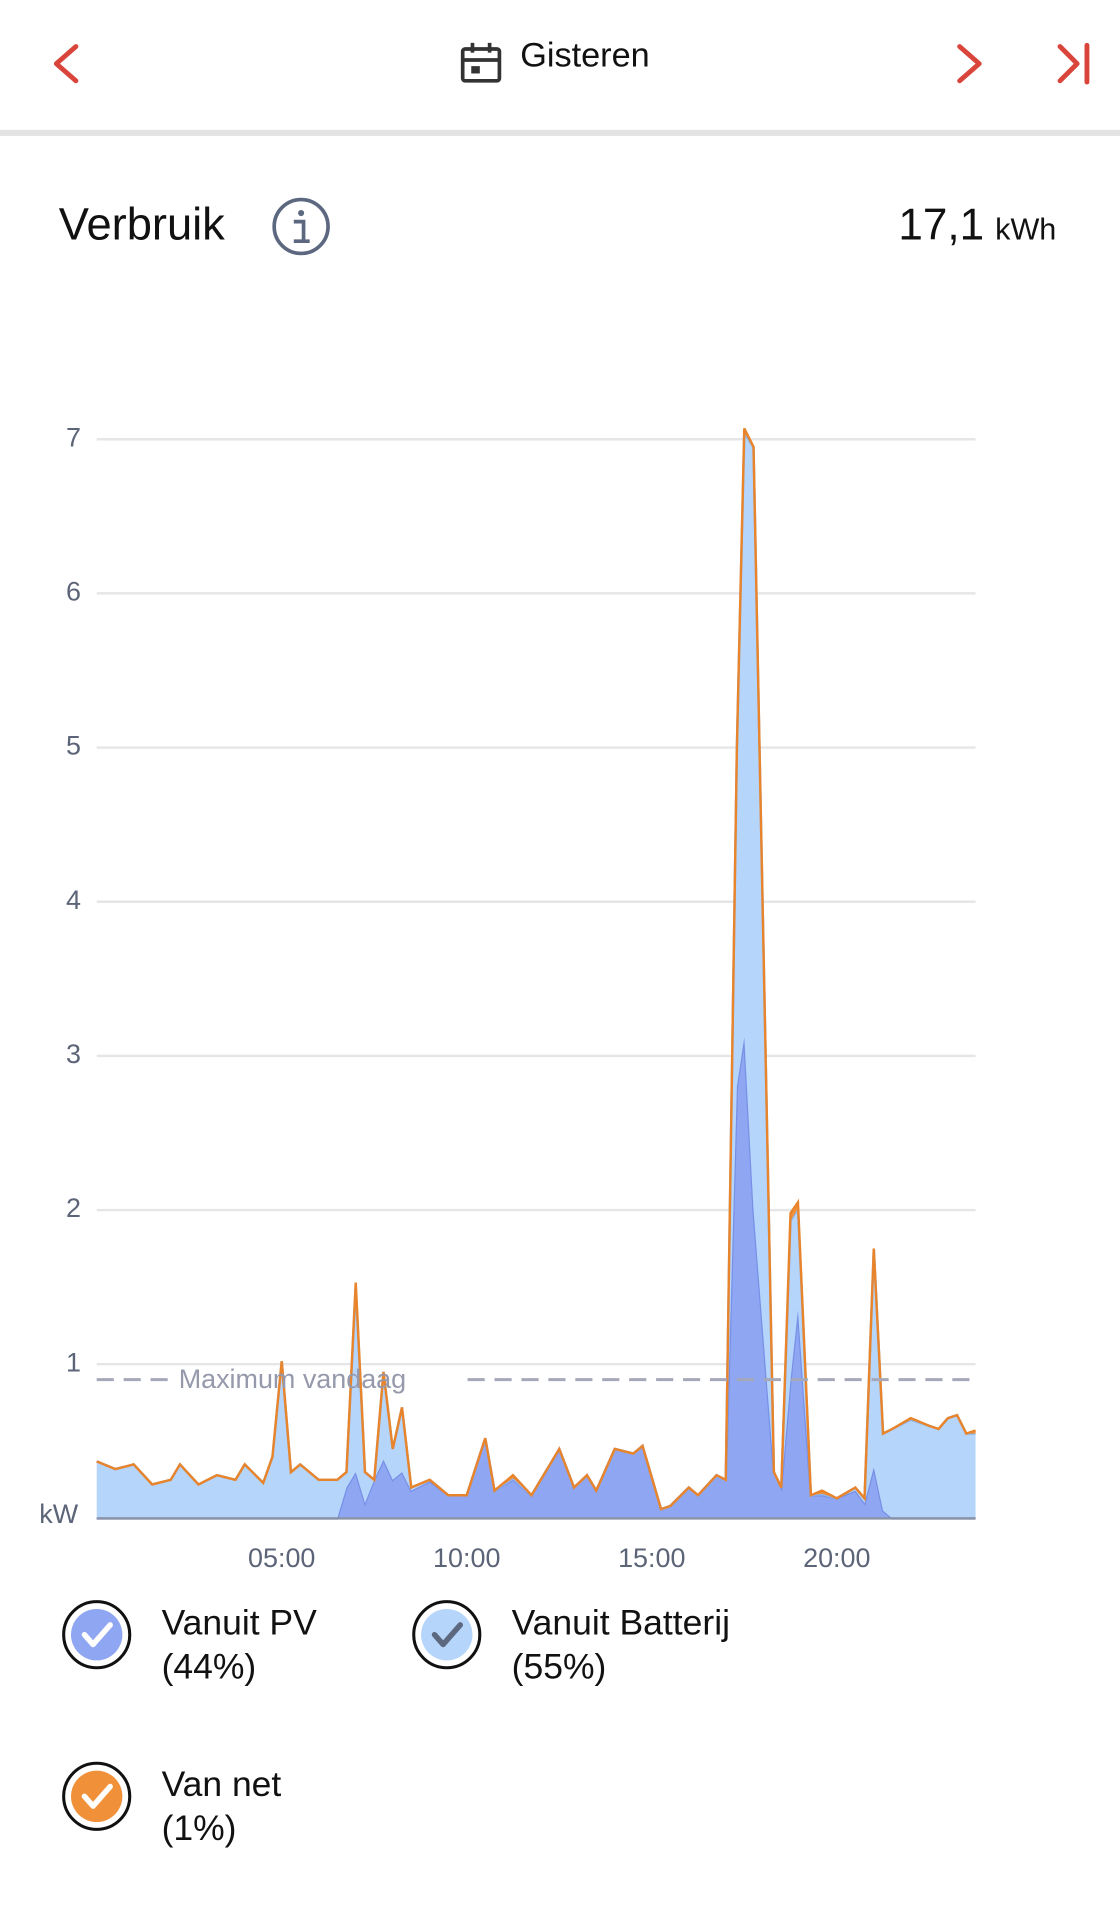  Describe the element at coordinates (73, 1208) in the screenshot. I see `y-tick-label: 2` at that location.